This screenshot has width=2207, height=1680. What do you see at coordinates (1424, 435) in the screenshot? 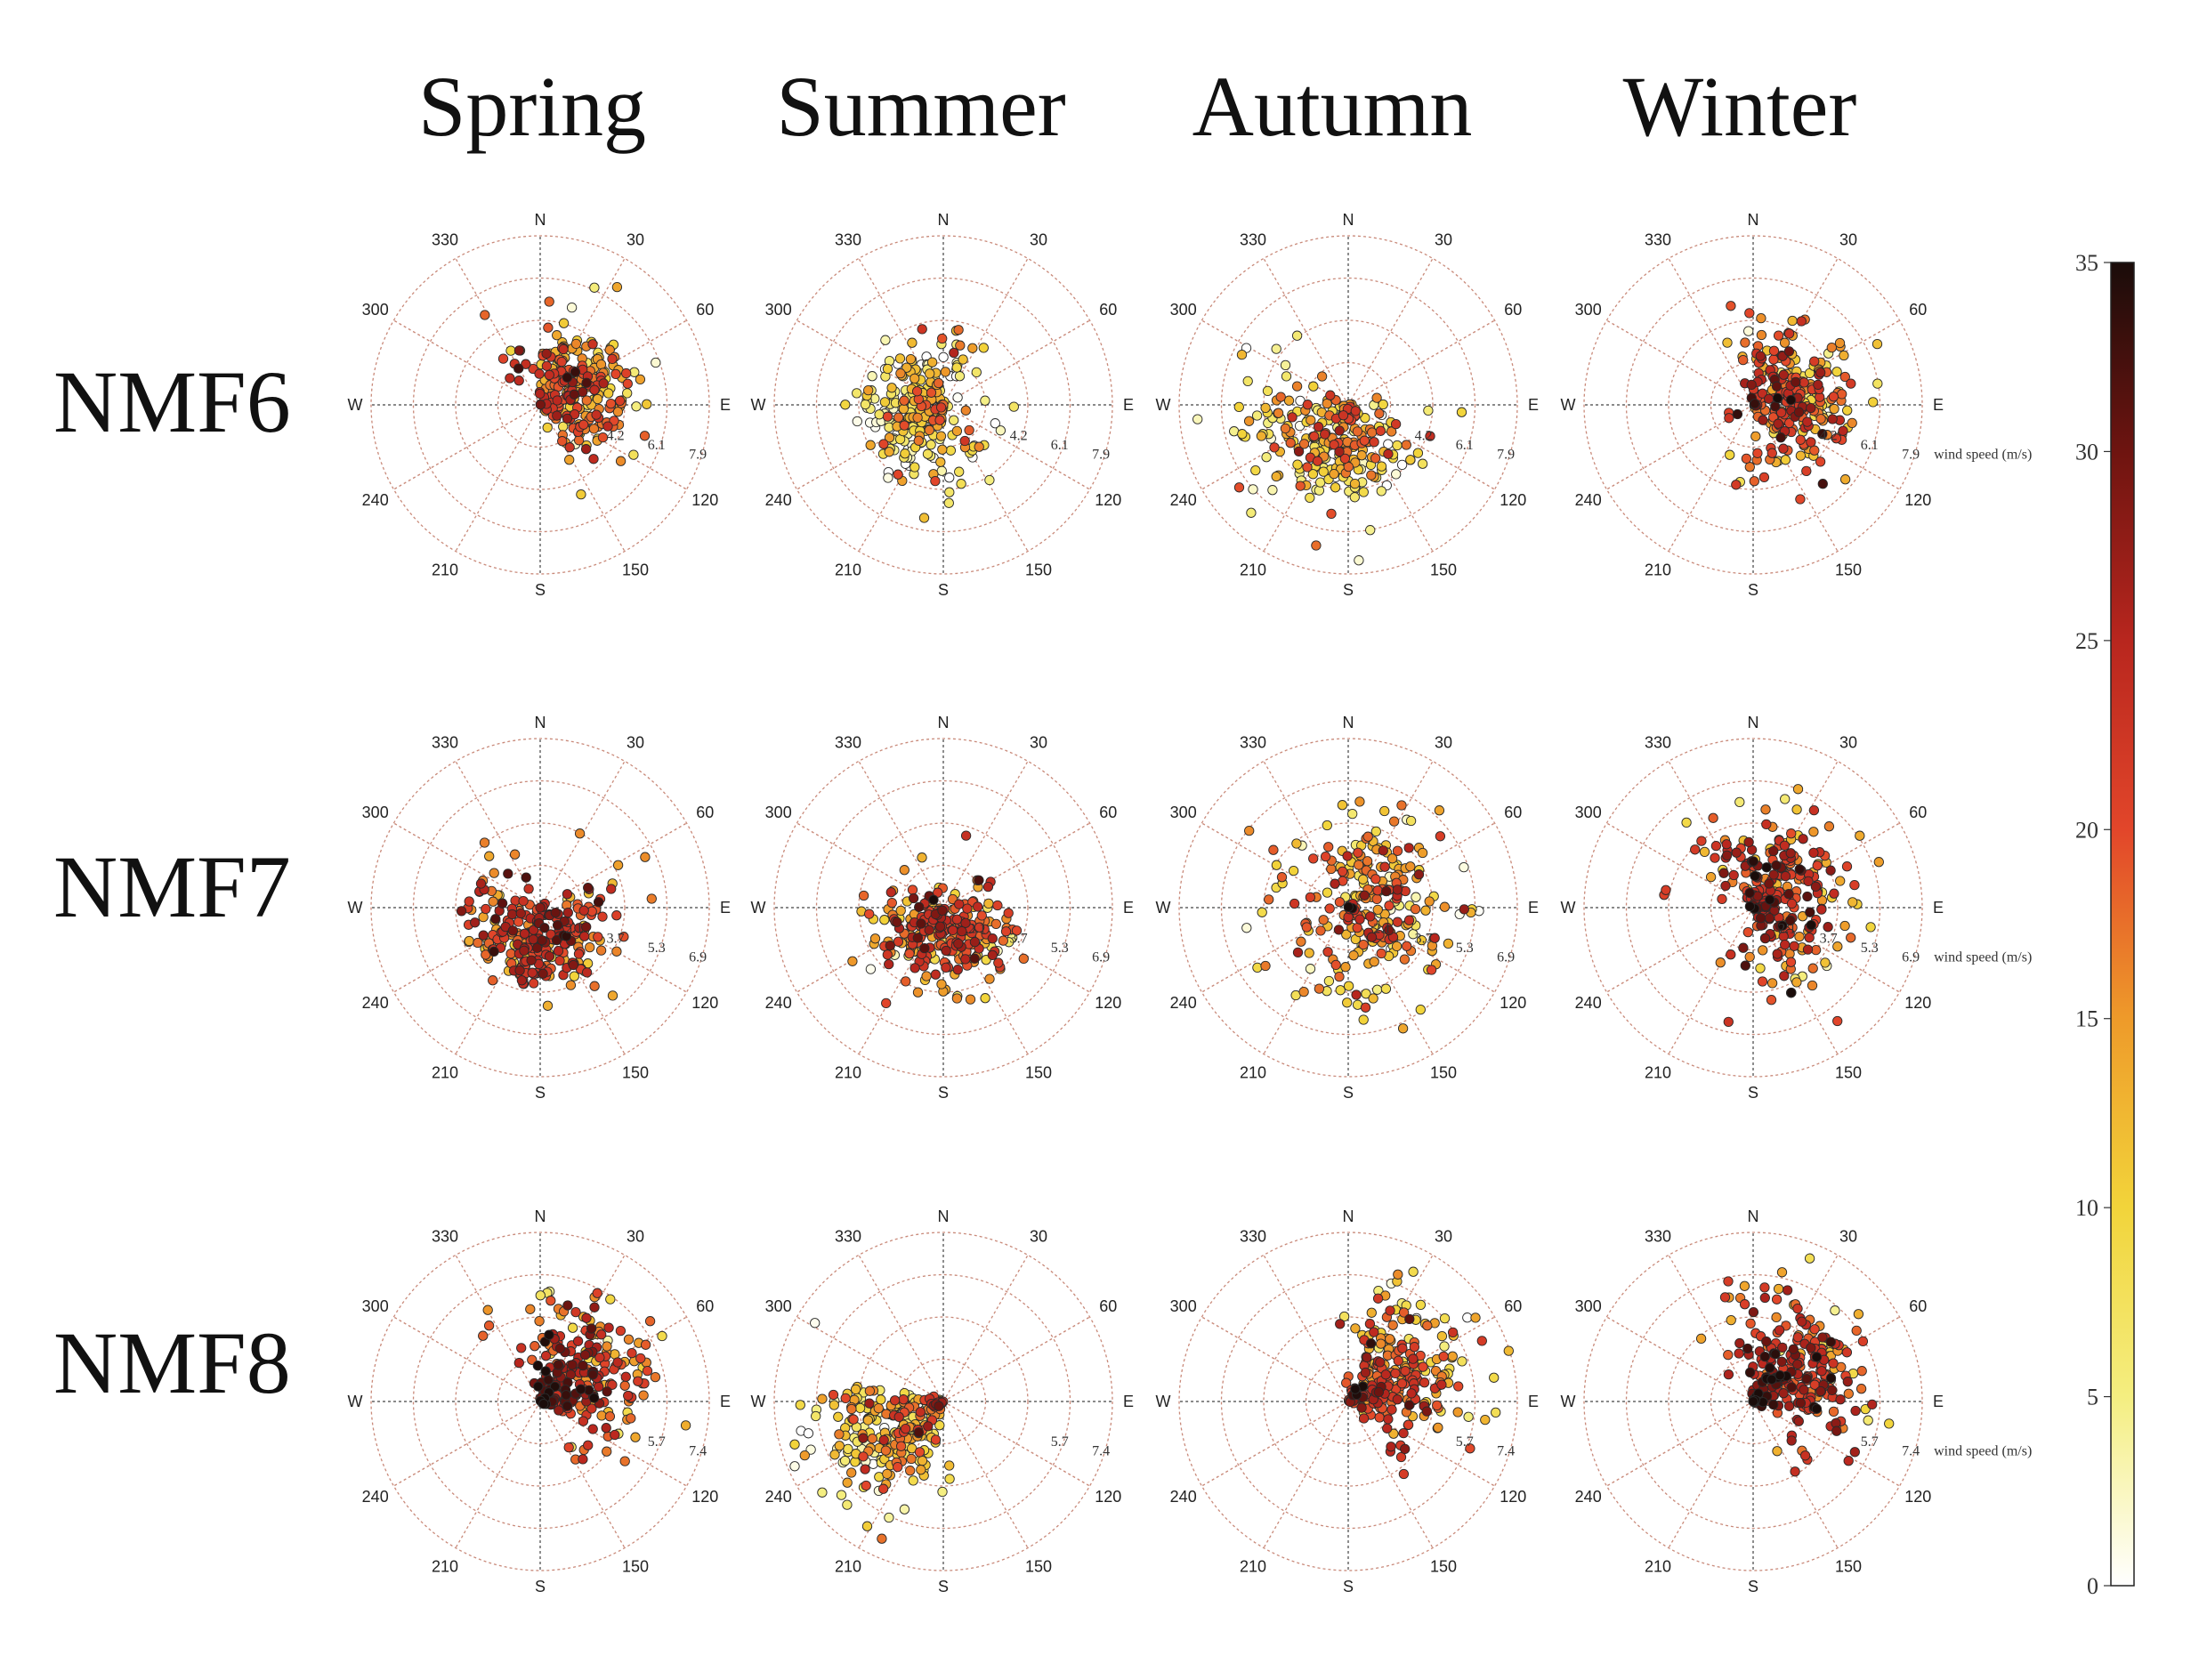
I see `ring-speed-label: 4.2` at bounding box center [1424, 435].